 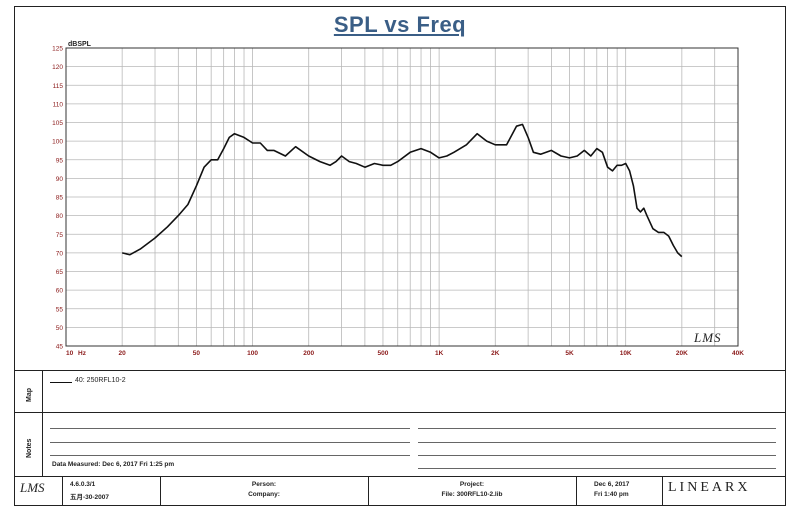 I want to click on y-tick-label: 65, so click(x=60, y=272).